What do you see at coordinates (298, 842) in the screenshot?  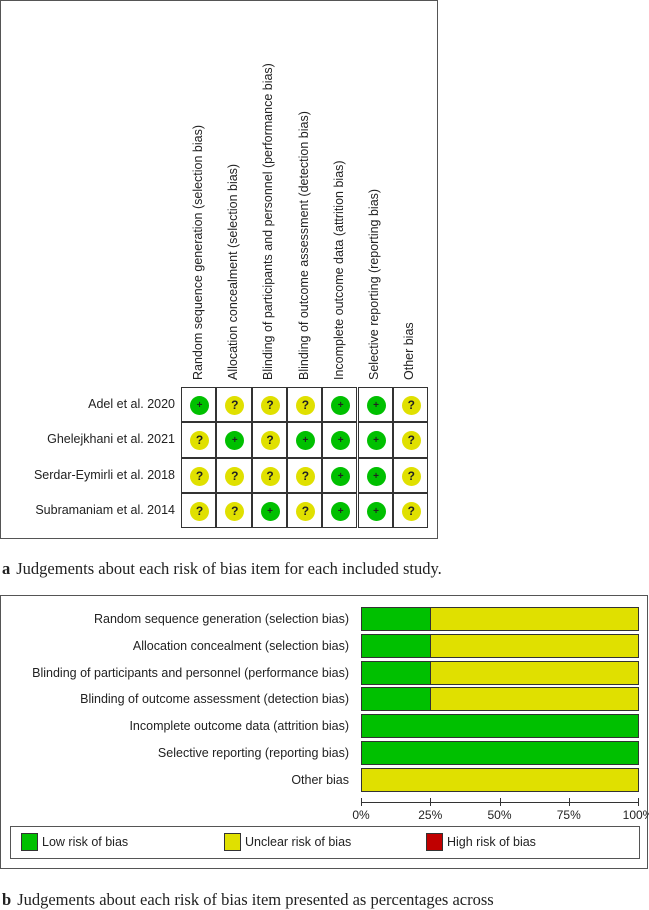 I see `legend-label: Unclear risk of bias` at bounding box center [298, 842].